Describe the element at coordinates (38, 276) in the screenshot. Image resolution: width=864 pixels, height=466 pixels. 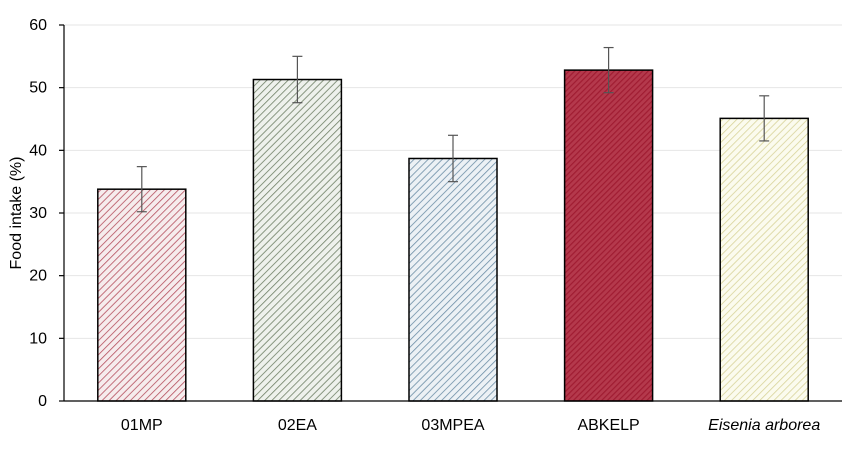
I see `y-tick-label: 20` at that location.